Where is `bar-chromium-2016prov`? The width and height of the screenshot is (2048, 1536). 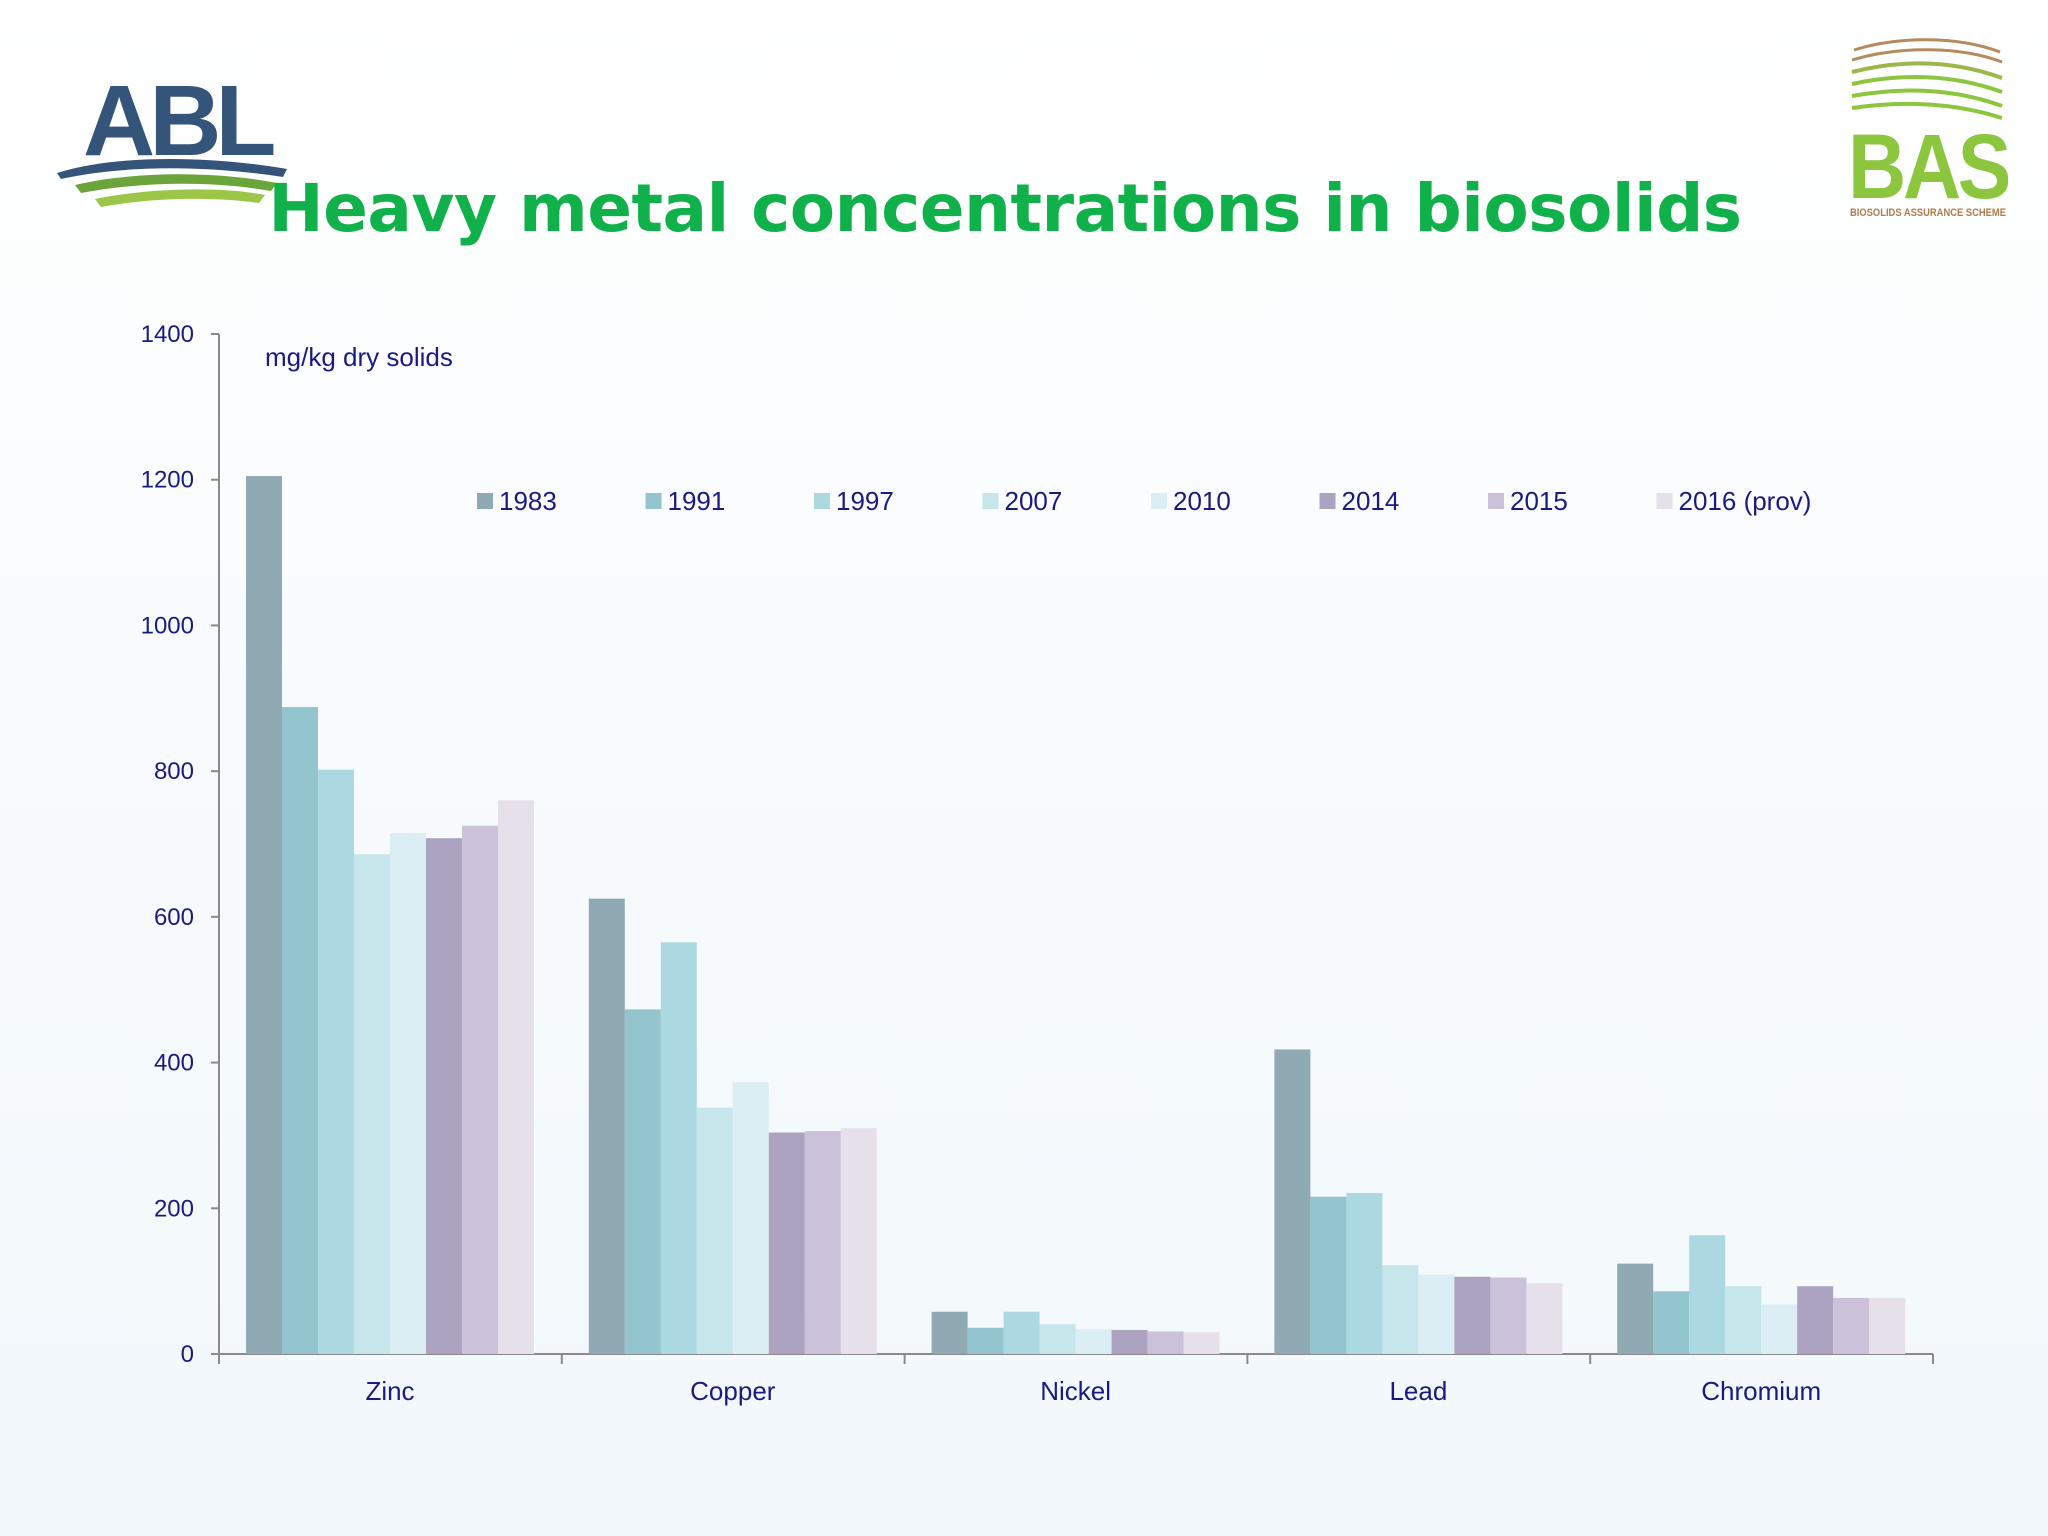 bar-chromium-2016prov is located at coordinates (1887, 1325).